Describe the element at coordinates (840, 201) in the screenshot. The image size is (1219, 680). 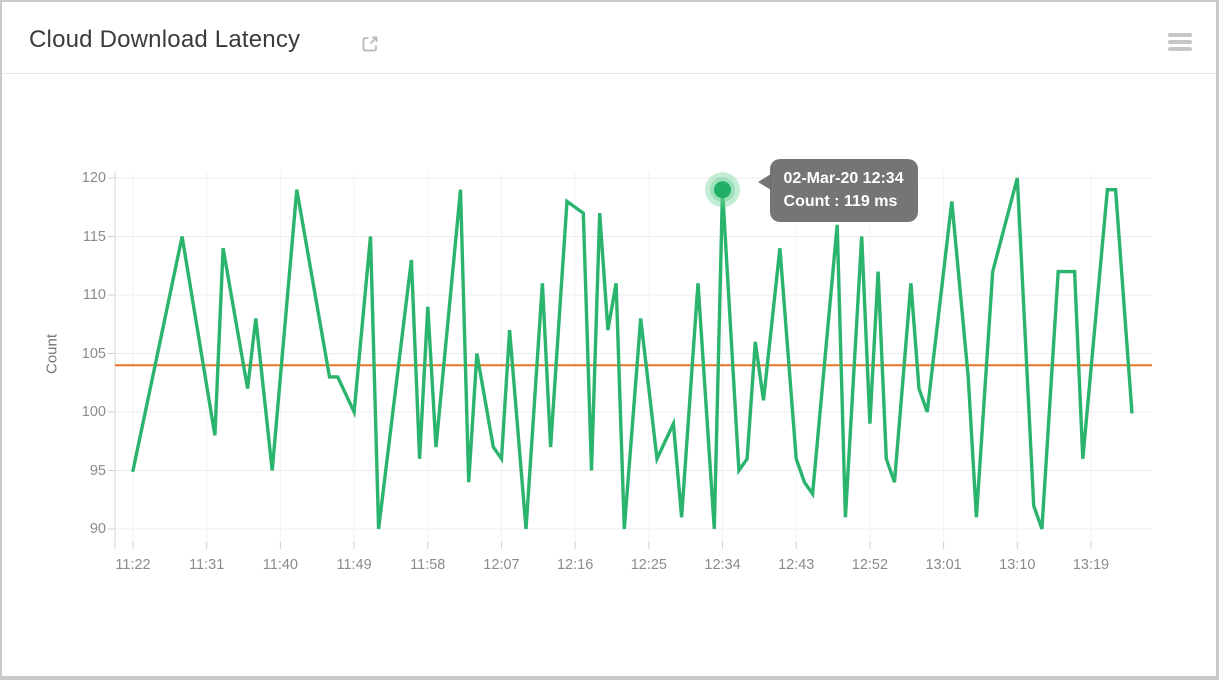
I see `tooltip-value: Count : 119 ms` at that location.